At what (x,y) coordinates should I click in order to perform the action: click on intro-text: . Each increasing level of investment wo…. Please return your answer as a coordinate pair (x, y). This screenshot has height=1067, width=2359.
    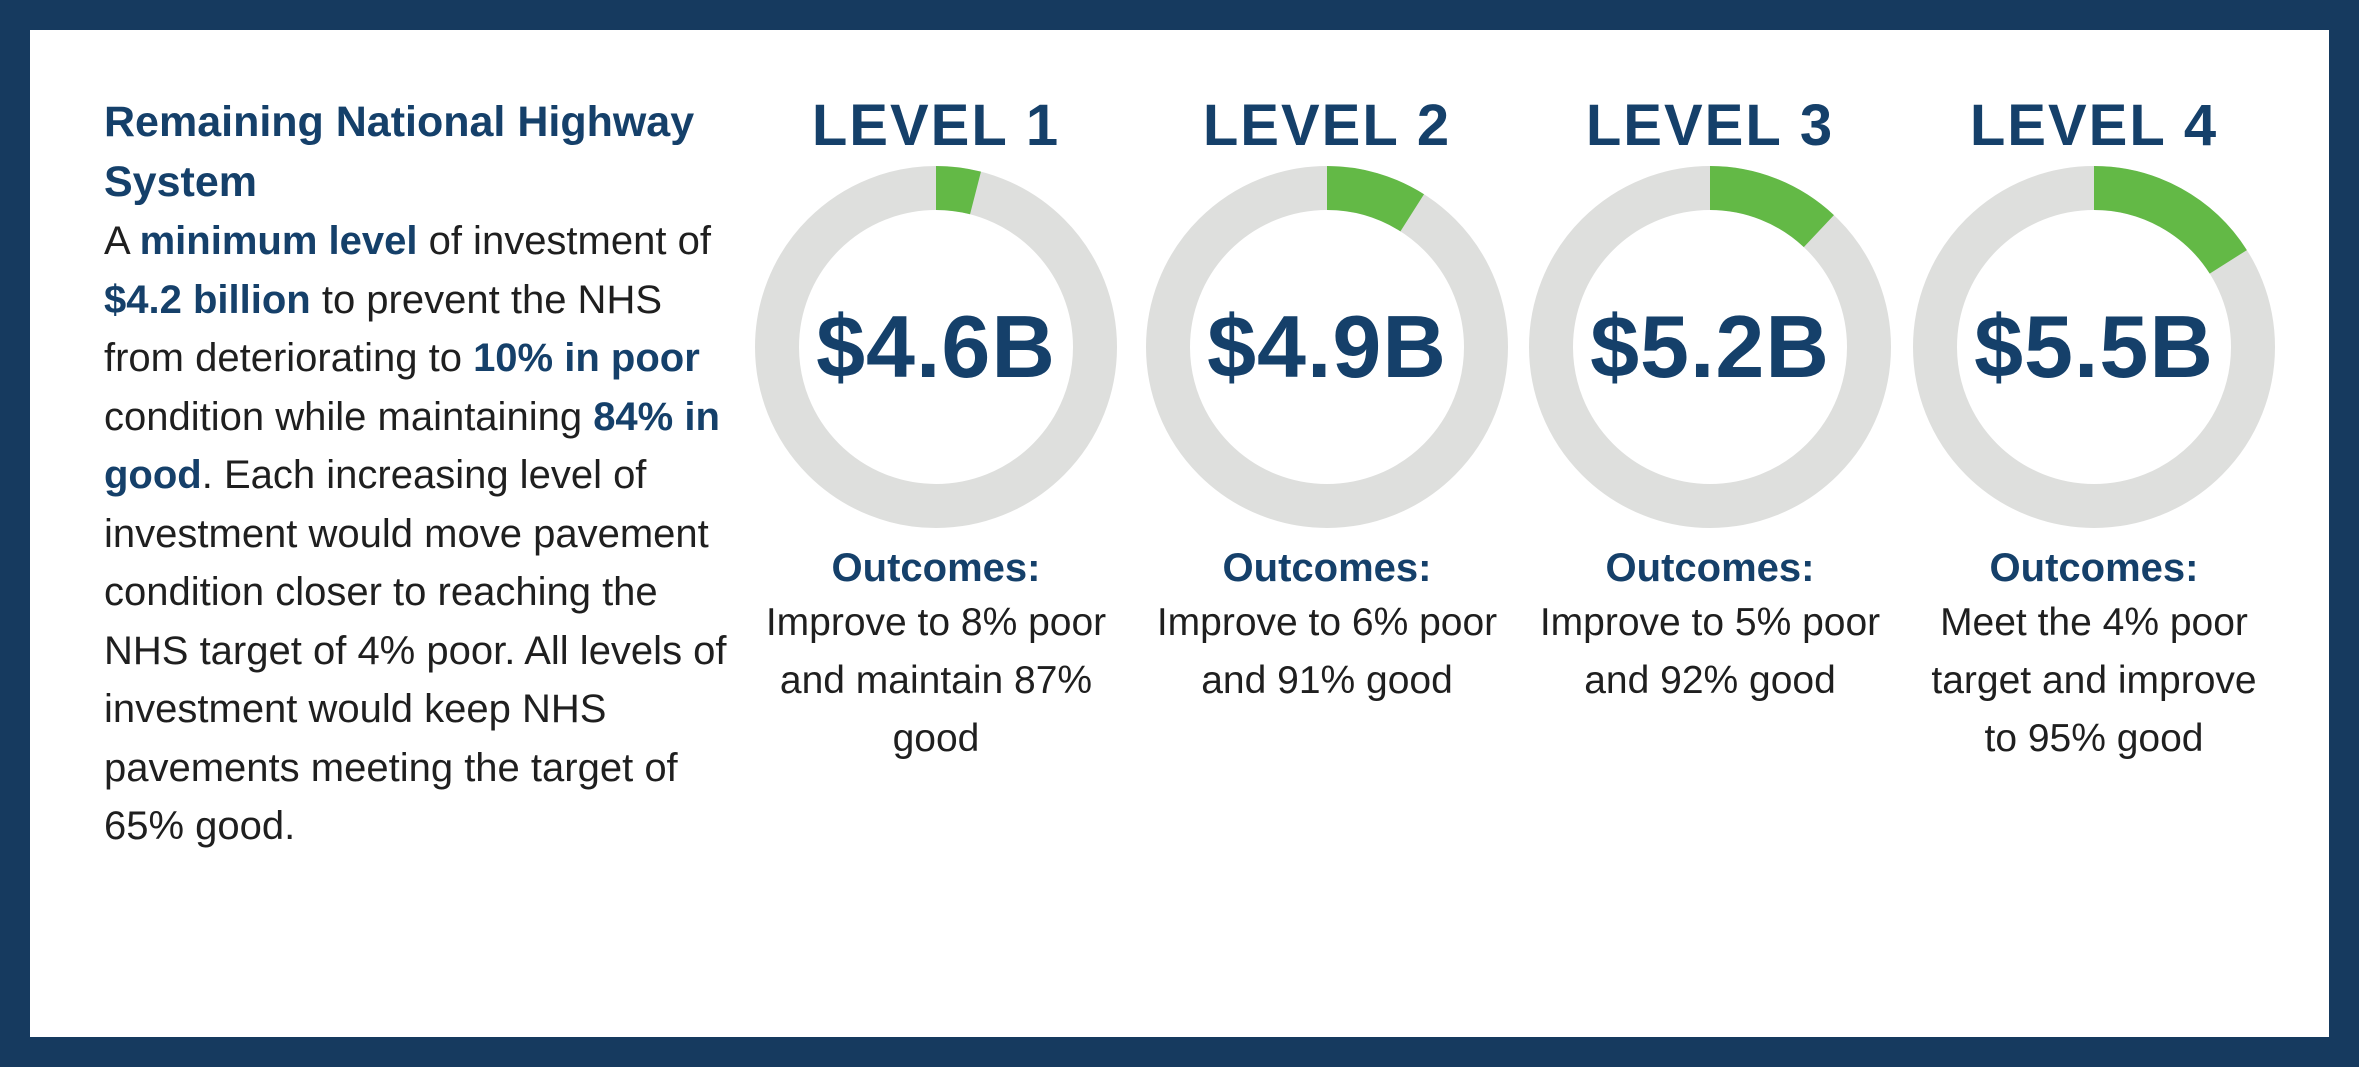
    Looking at the image, I should click on (415, 650).